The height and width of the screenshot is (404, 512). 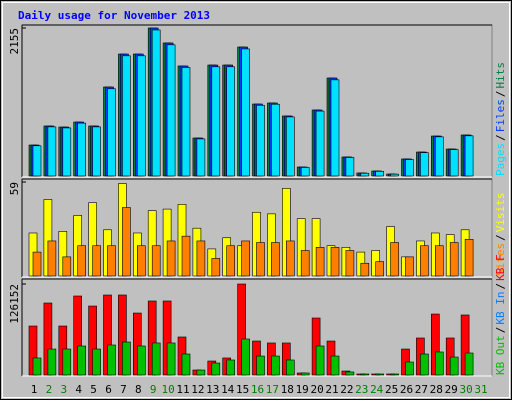 What do you see at coordinates (153, 389) in the screenshot?
I see `x-tick-label: 9` at bounding box center [153, 389].